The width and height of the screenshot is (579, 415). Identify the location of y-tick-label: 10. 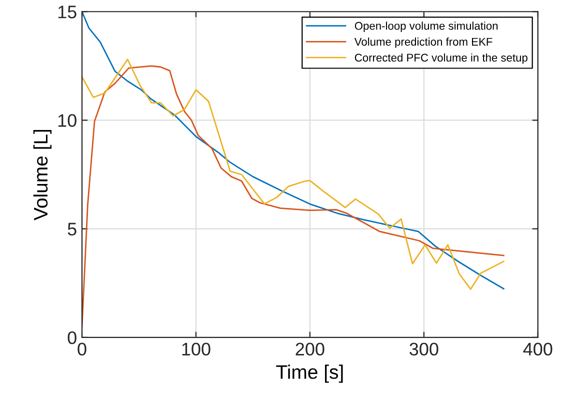
(67, 120).